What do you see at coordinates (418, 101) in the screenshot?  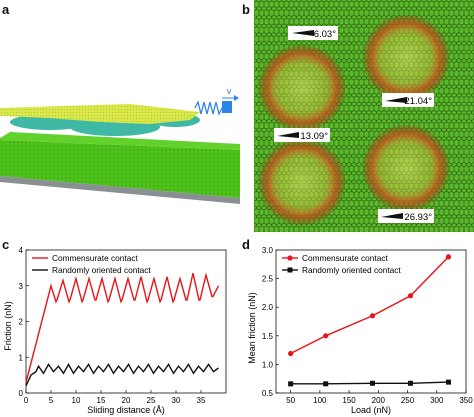 I see `angle-text-2: 21.04°` at bounding box center [418, 101].